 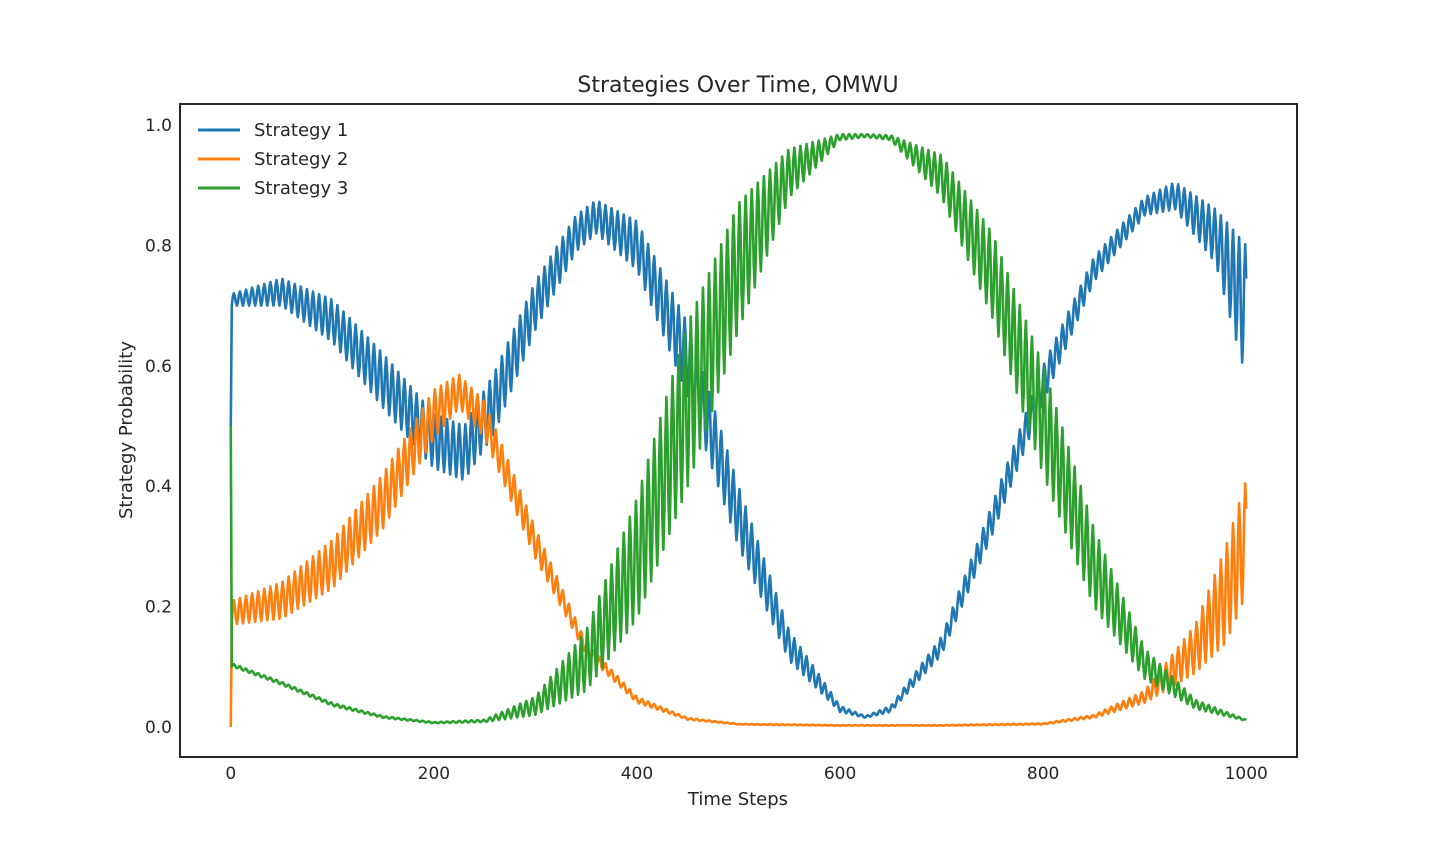 What do you see at coordinates (637, 774) in the screenshot?
I see `x-tick-label: 400` at bounding box center [637, 774].